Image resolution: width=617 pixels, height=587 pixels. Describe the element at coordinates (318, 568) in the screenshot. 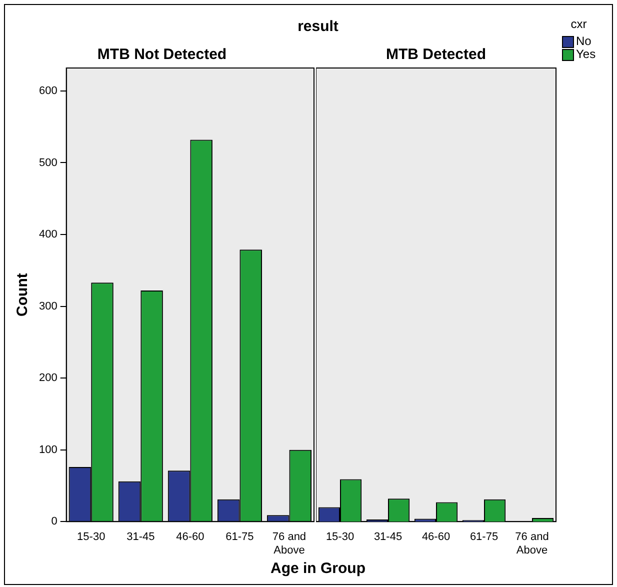

I see `x-axis-title: Age in Group` at that location.